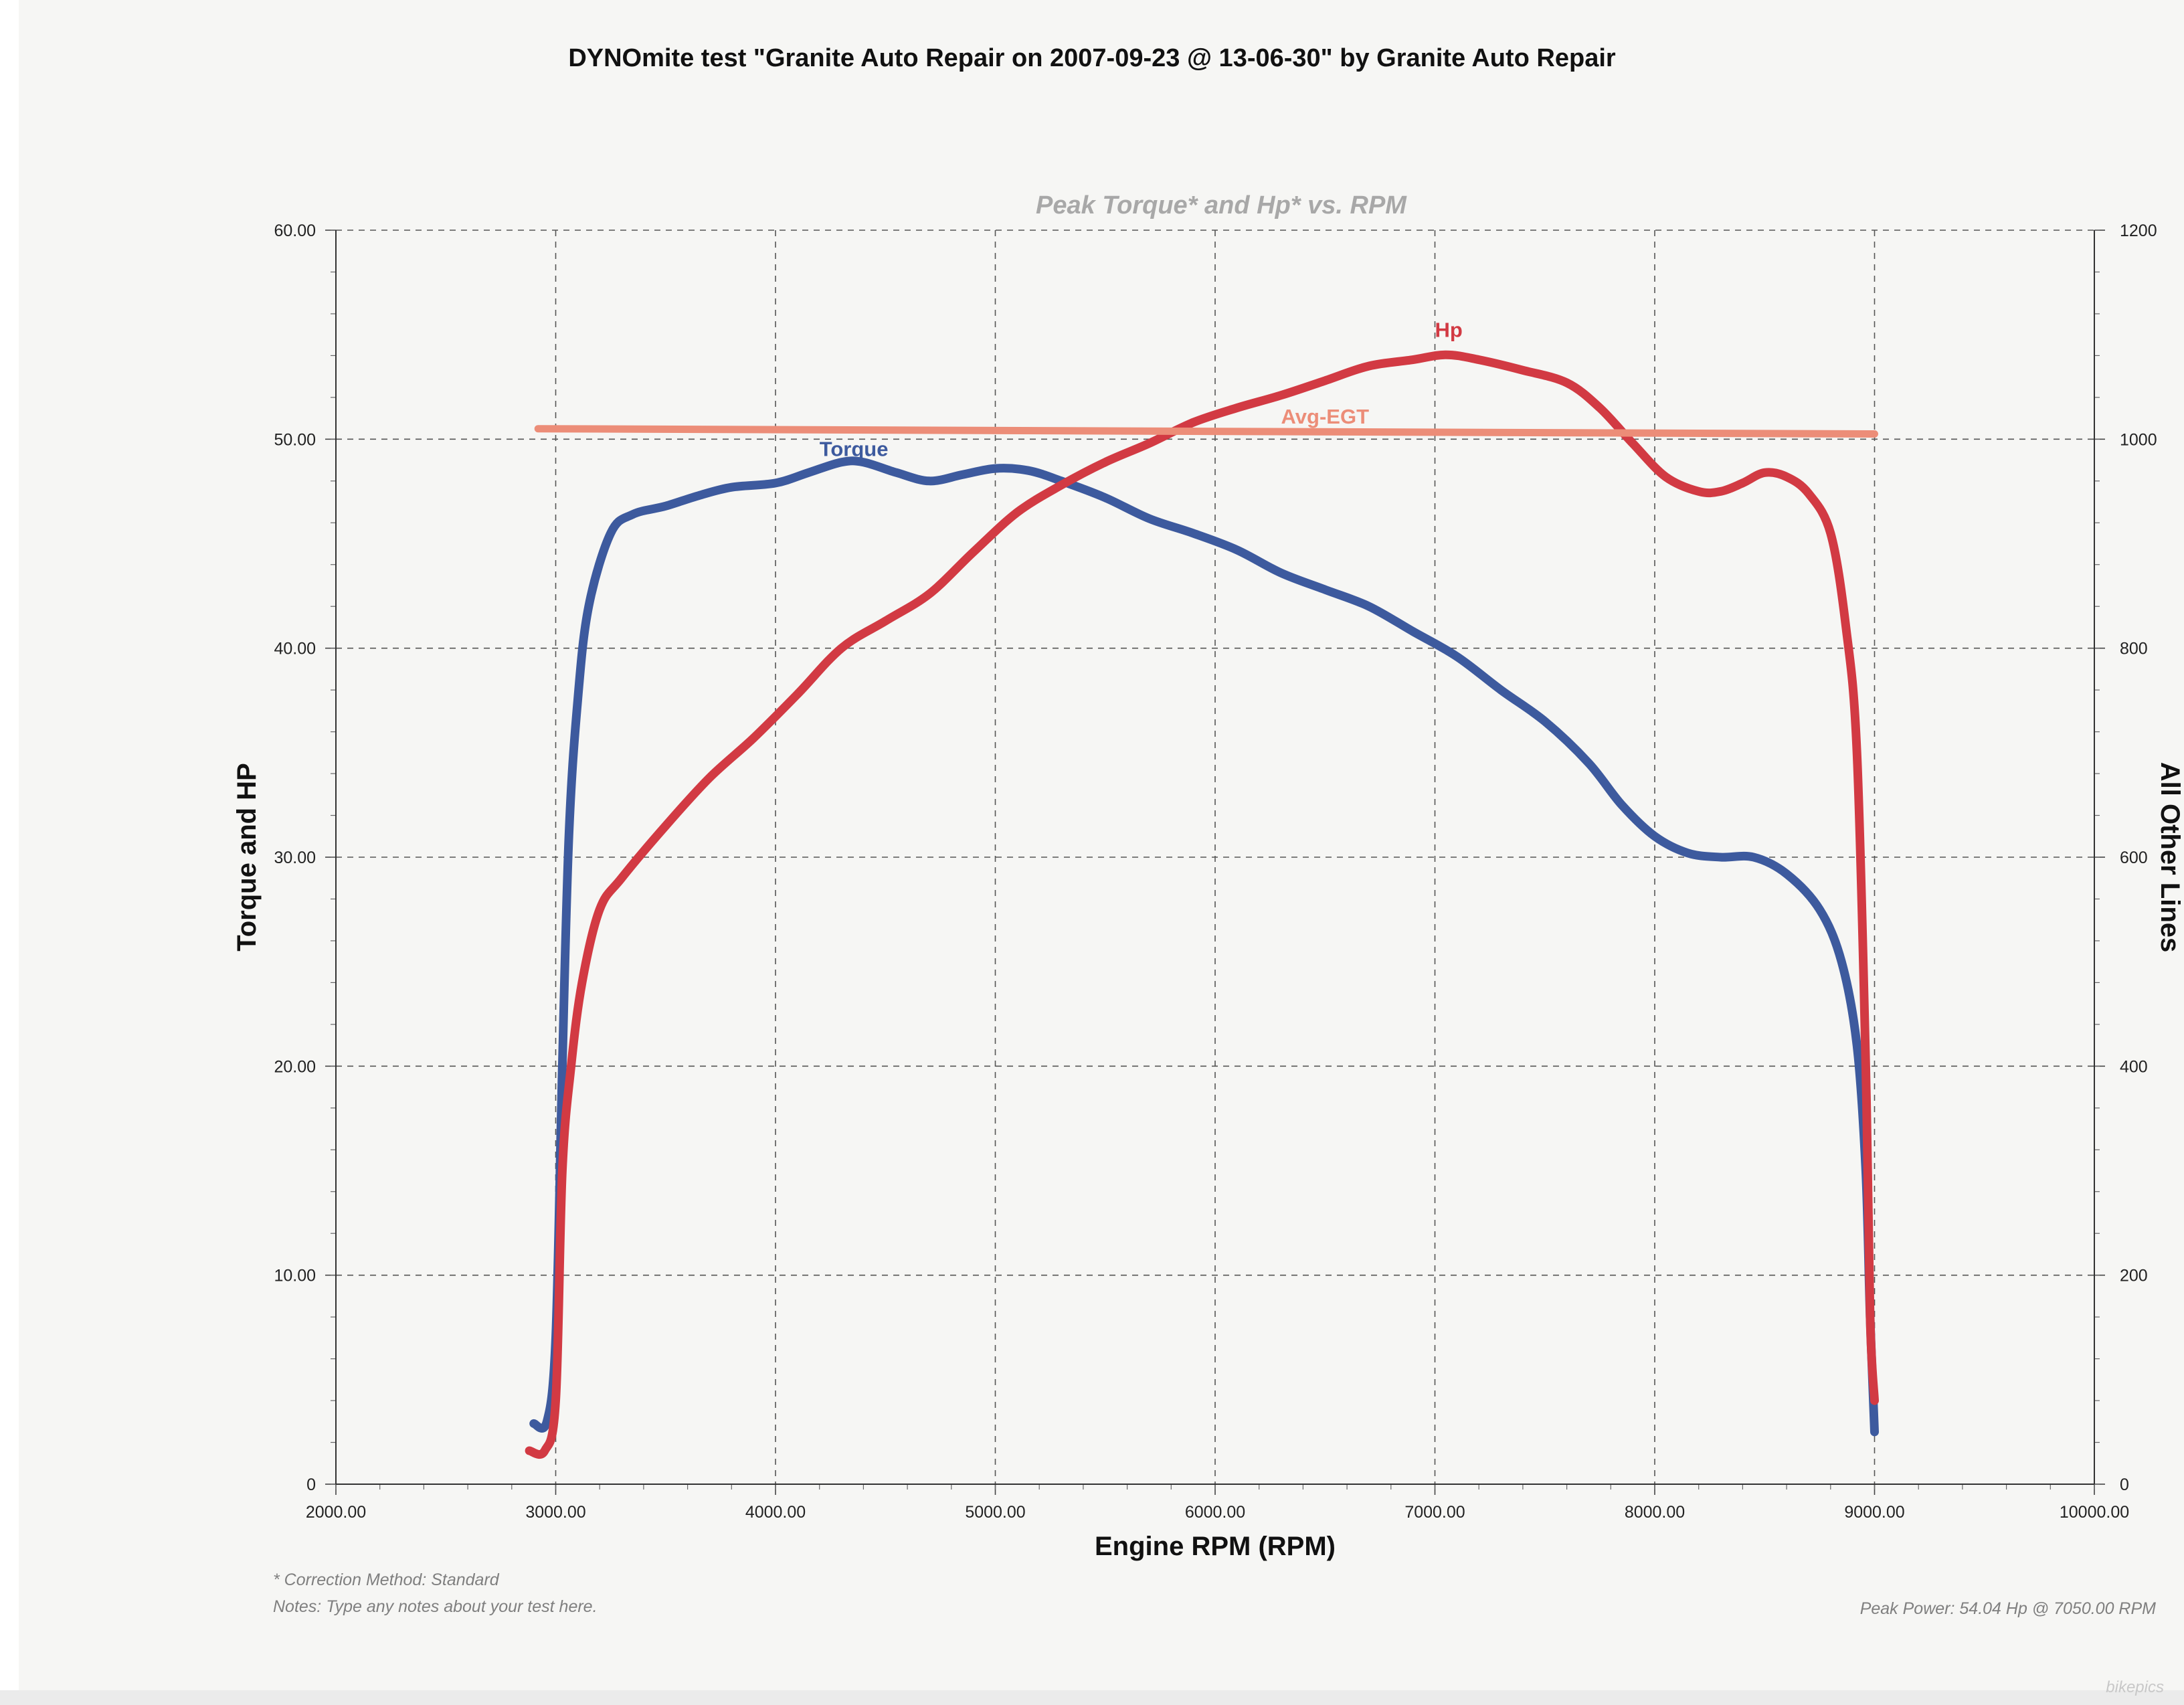 Image resolution: width=2184 pixels, height=1705 pixels. Describe the element at coordinates (295, 649) in the screenshot. I see `y-tick-label: 40.00` at that location.